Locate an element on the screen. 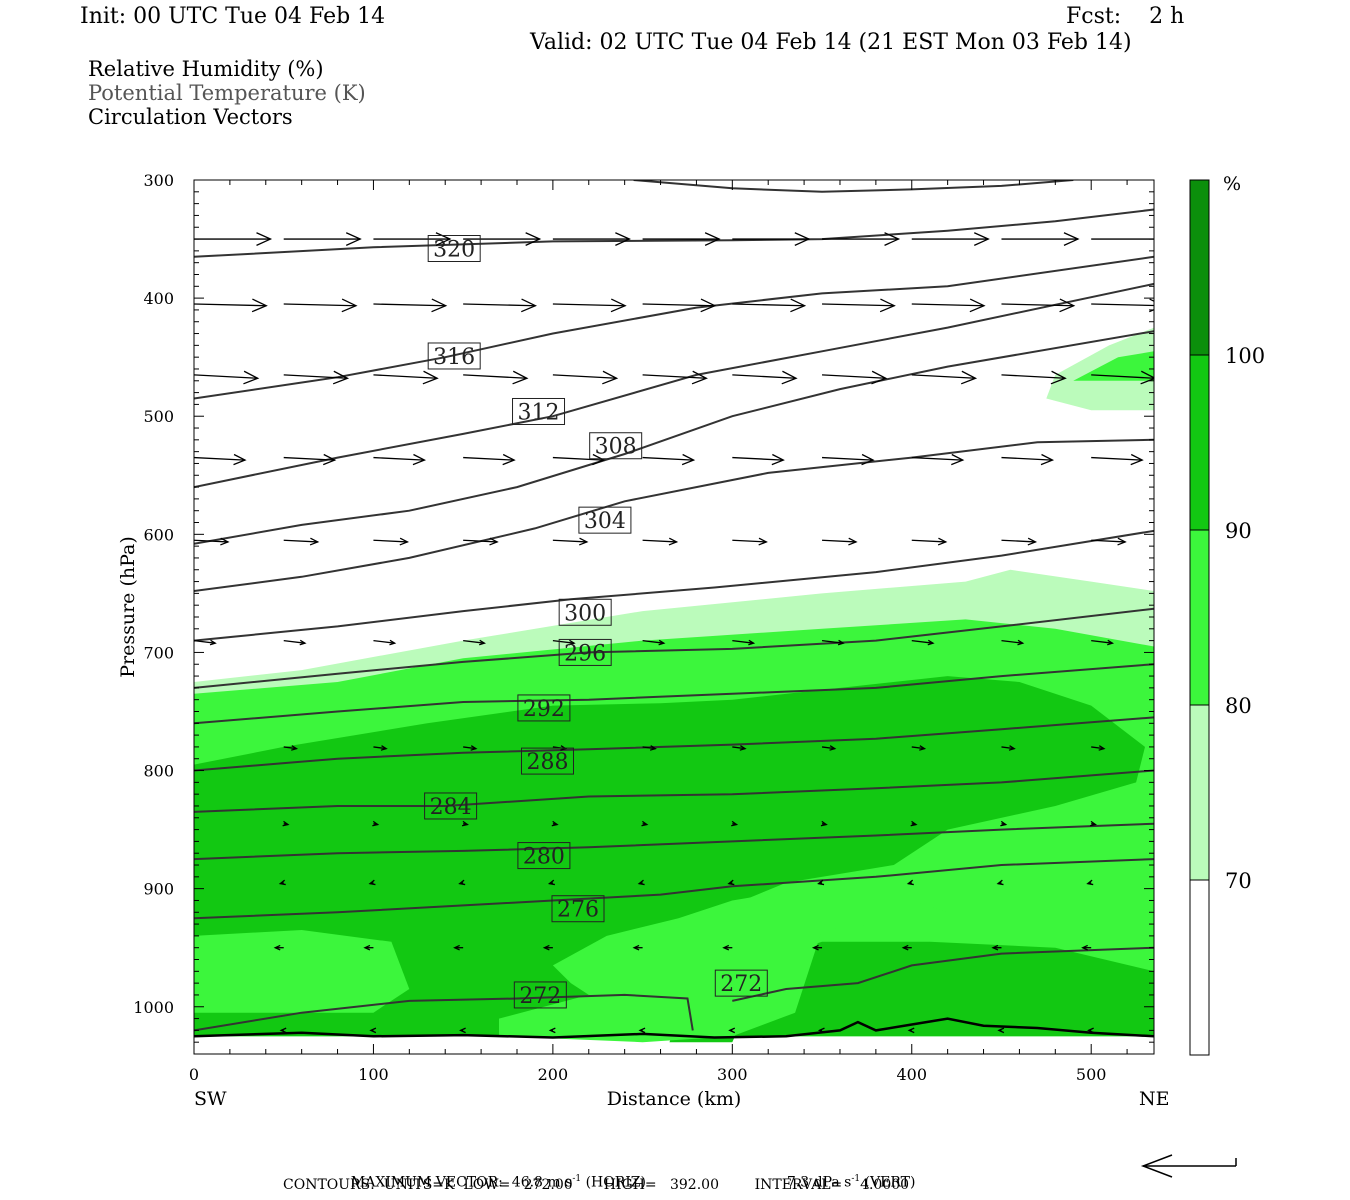 This screenshot has height=1200, width=1350. y-tick-label: 300 is located at coordinates (158, 180).